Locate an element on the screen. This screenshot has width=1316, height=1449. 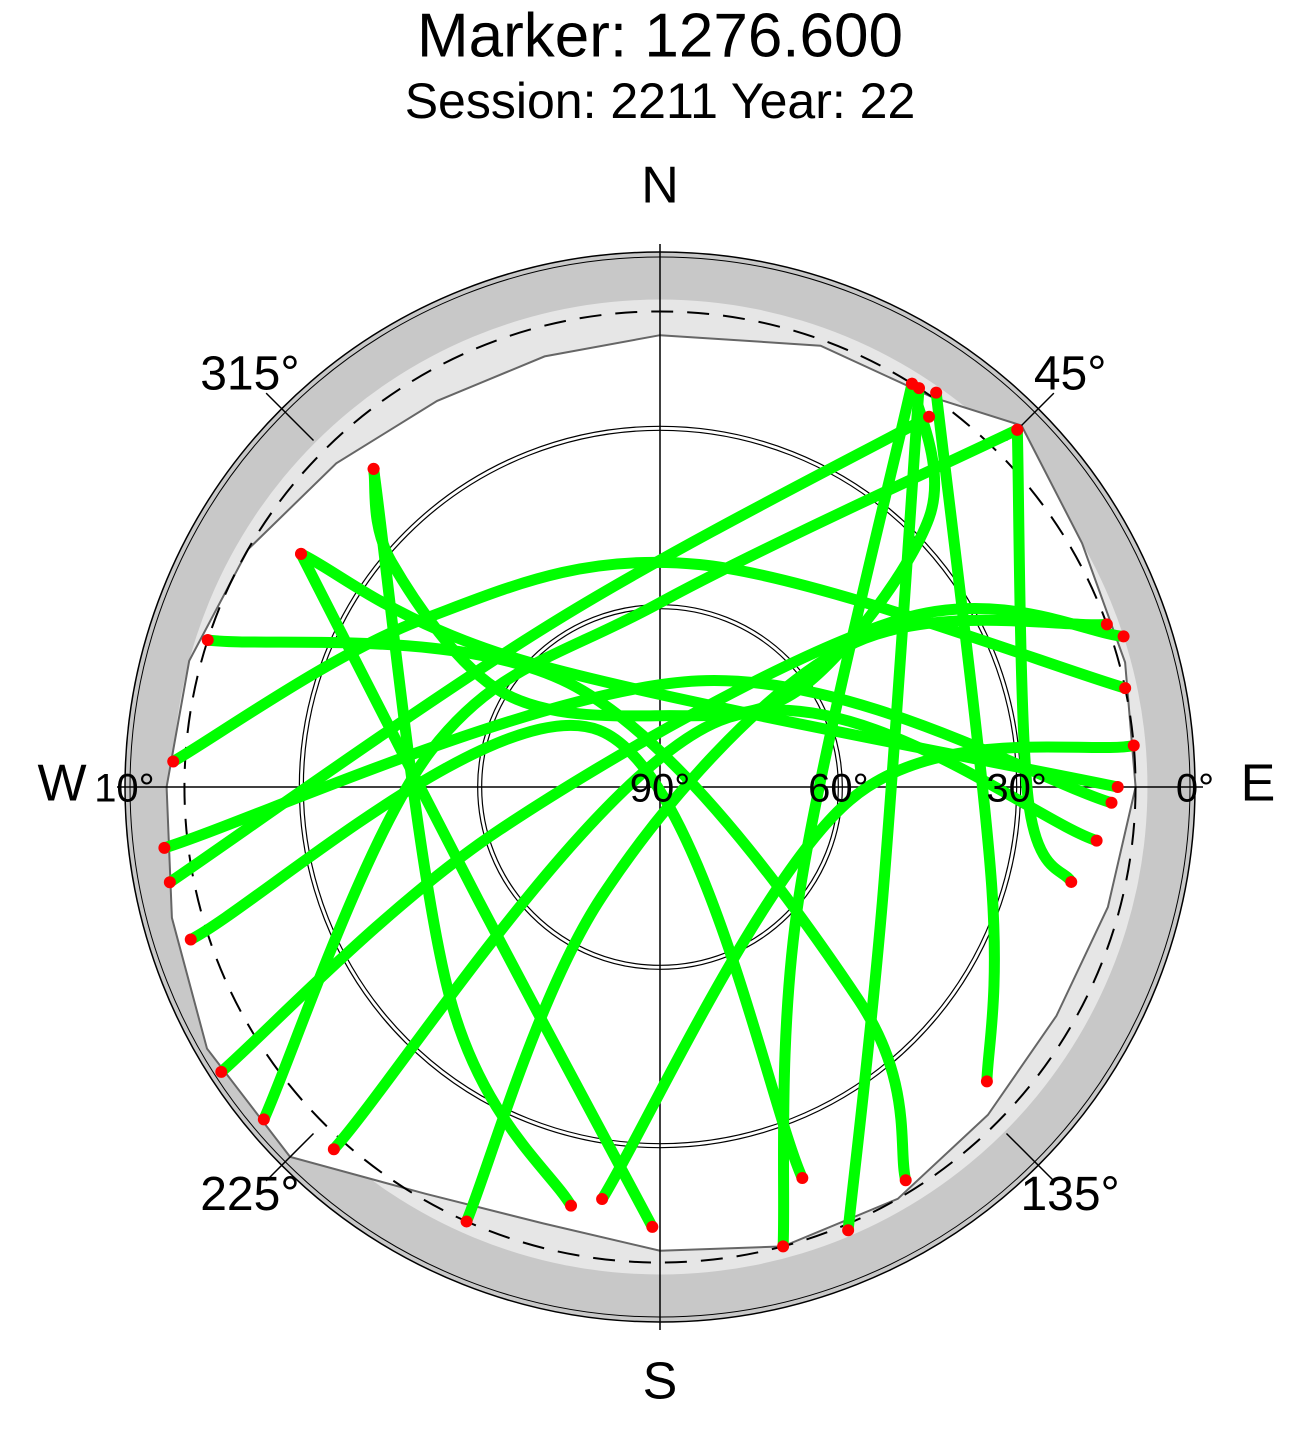
elevation-label: 10° is located at coordinates (124, 789).